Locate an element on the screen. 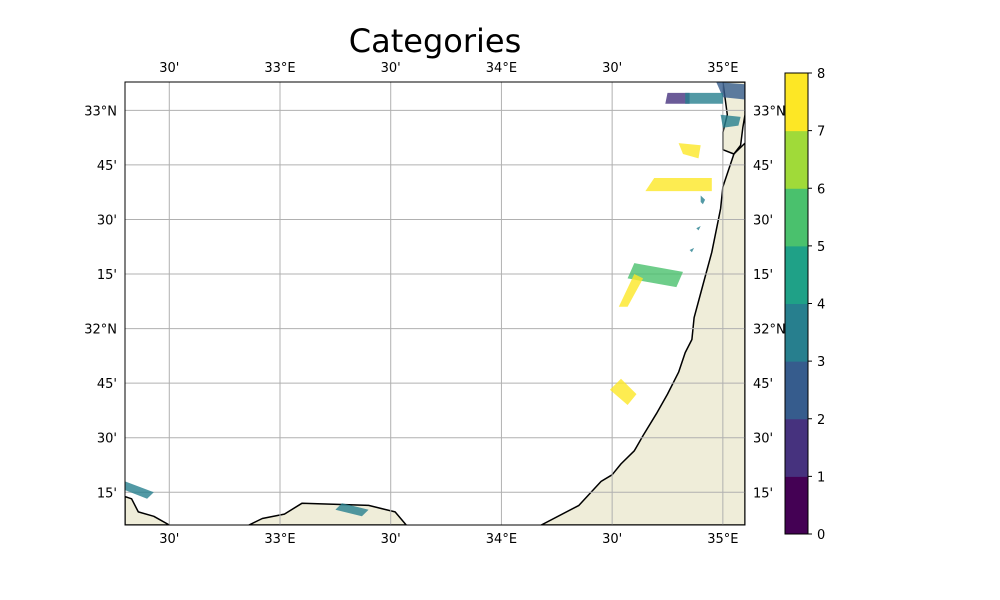  lon-tick-label-top: 34°E is located at coordinates (501, 68).